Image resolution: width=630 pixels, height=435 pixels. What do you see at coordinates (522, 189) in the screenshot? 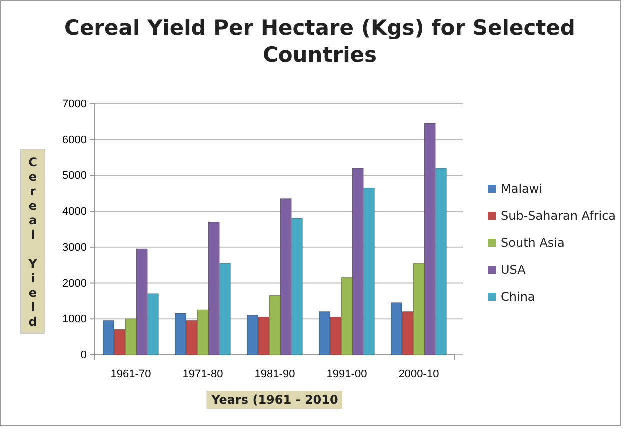
I see `legend-label: Malawi` at bounding box center [522, 189].